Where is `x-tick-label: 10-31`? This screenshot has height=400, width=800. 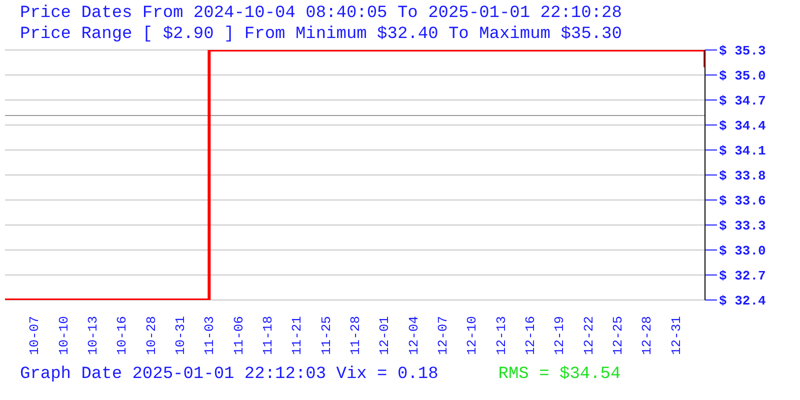
x-tick-label: 10-31 is located at coordinates (180, 336).